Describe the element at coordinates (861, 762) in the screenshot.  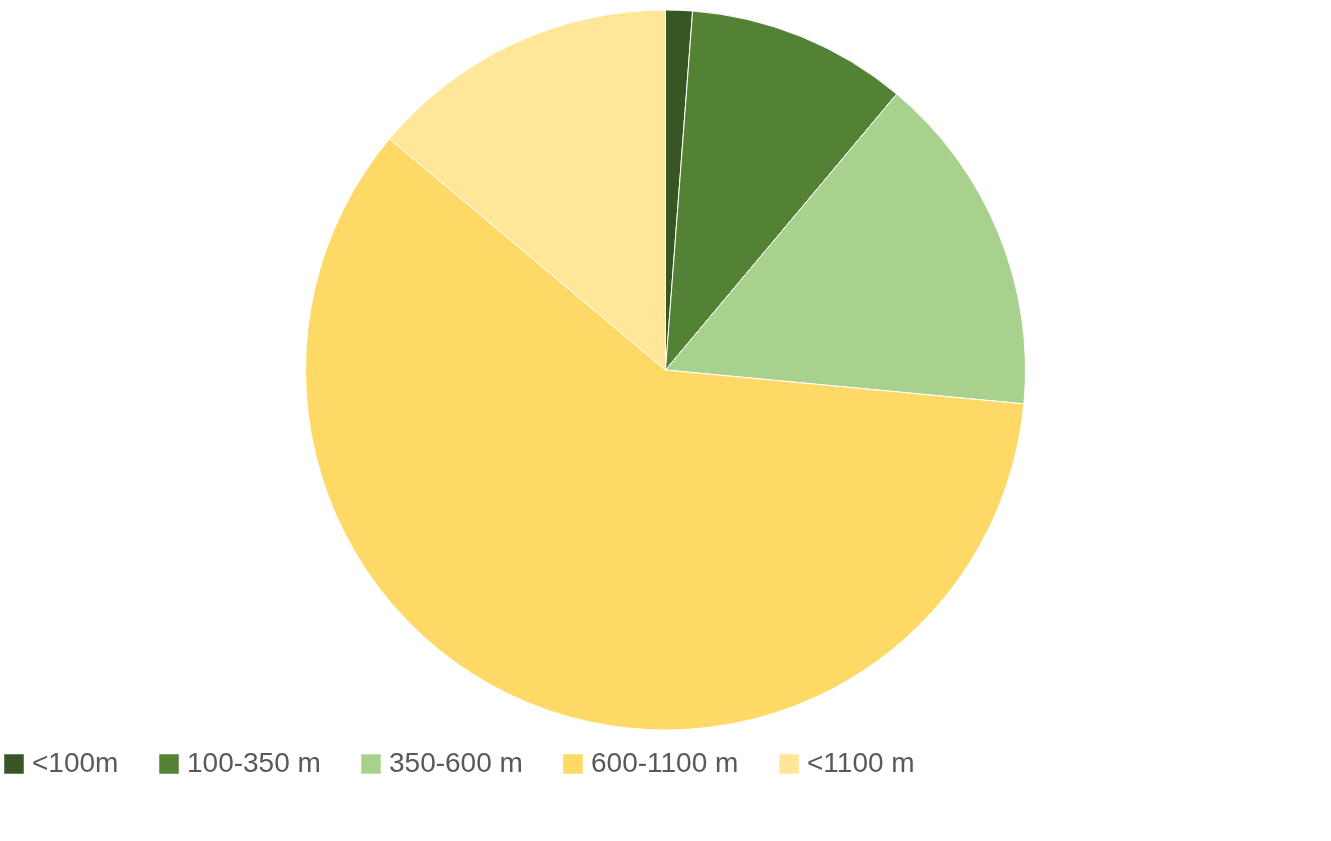
I see `legend-label: <1100 m` at that location.